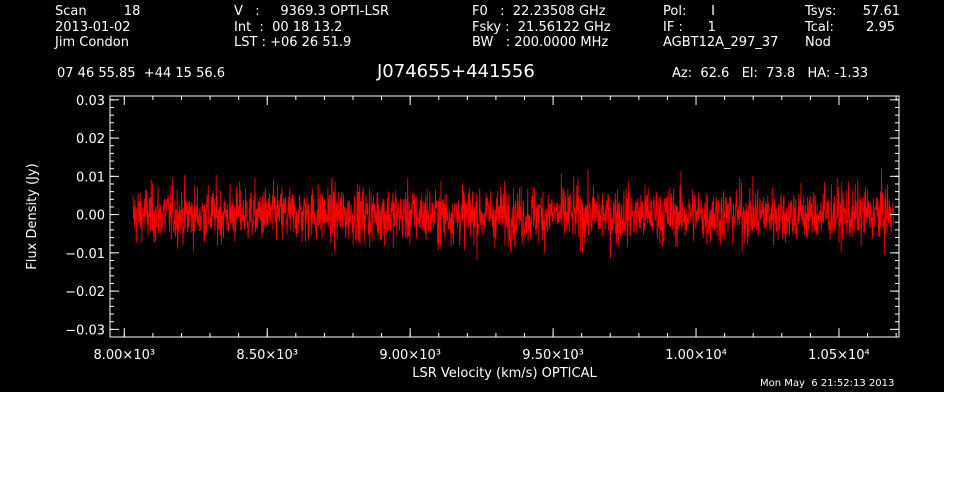  I want to click on pointing-label: Az: 62.6 El: 73.8 HA: -1.33, so click(770, 73).